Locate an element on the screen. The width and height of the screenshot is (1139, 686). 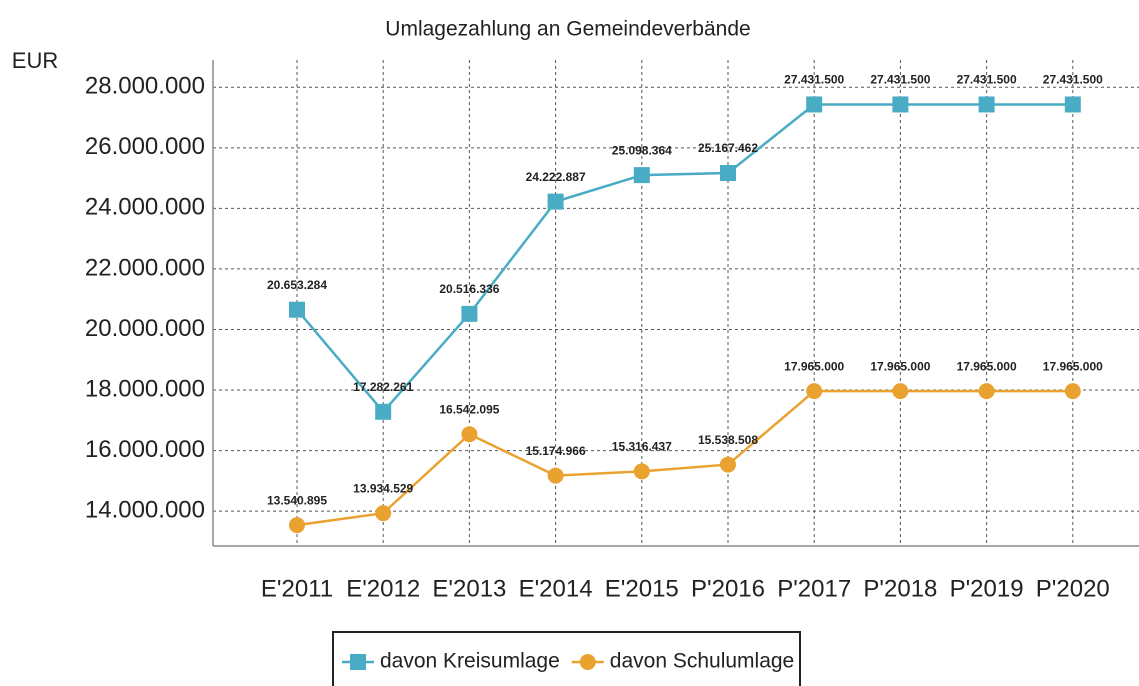
legend-label: davon Kreisumlage is located at coordinates (470, 661).